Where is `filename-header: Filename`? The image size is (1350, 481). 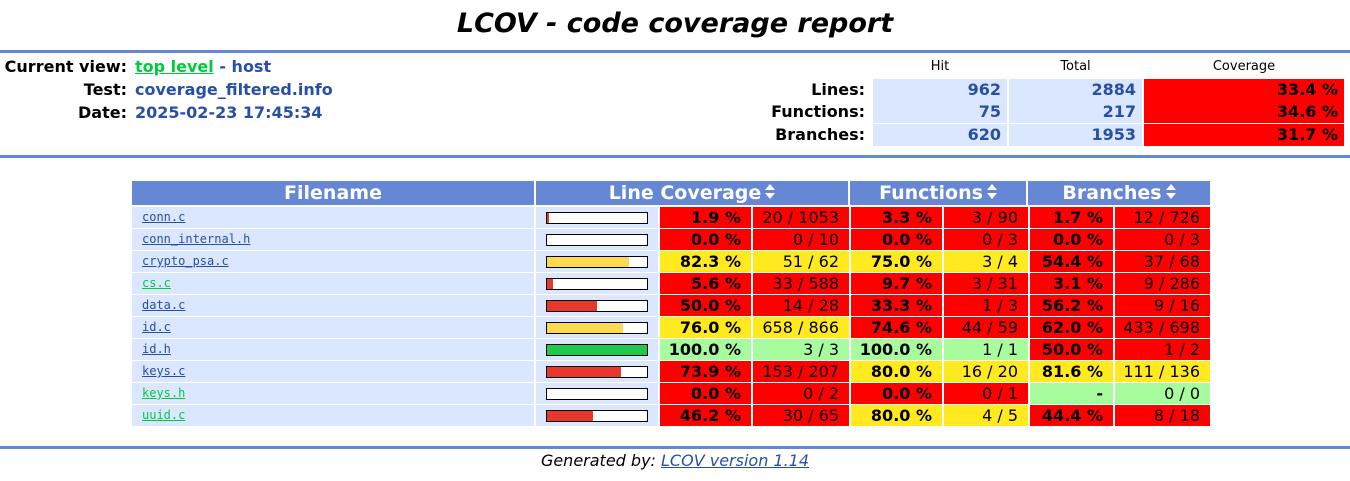 filename-header: Filename is located at coordinates (333, 193).